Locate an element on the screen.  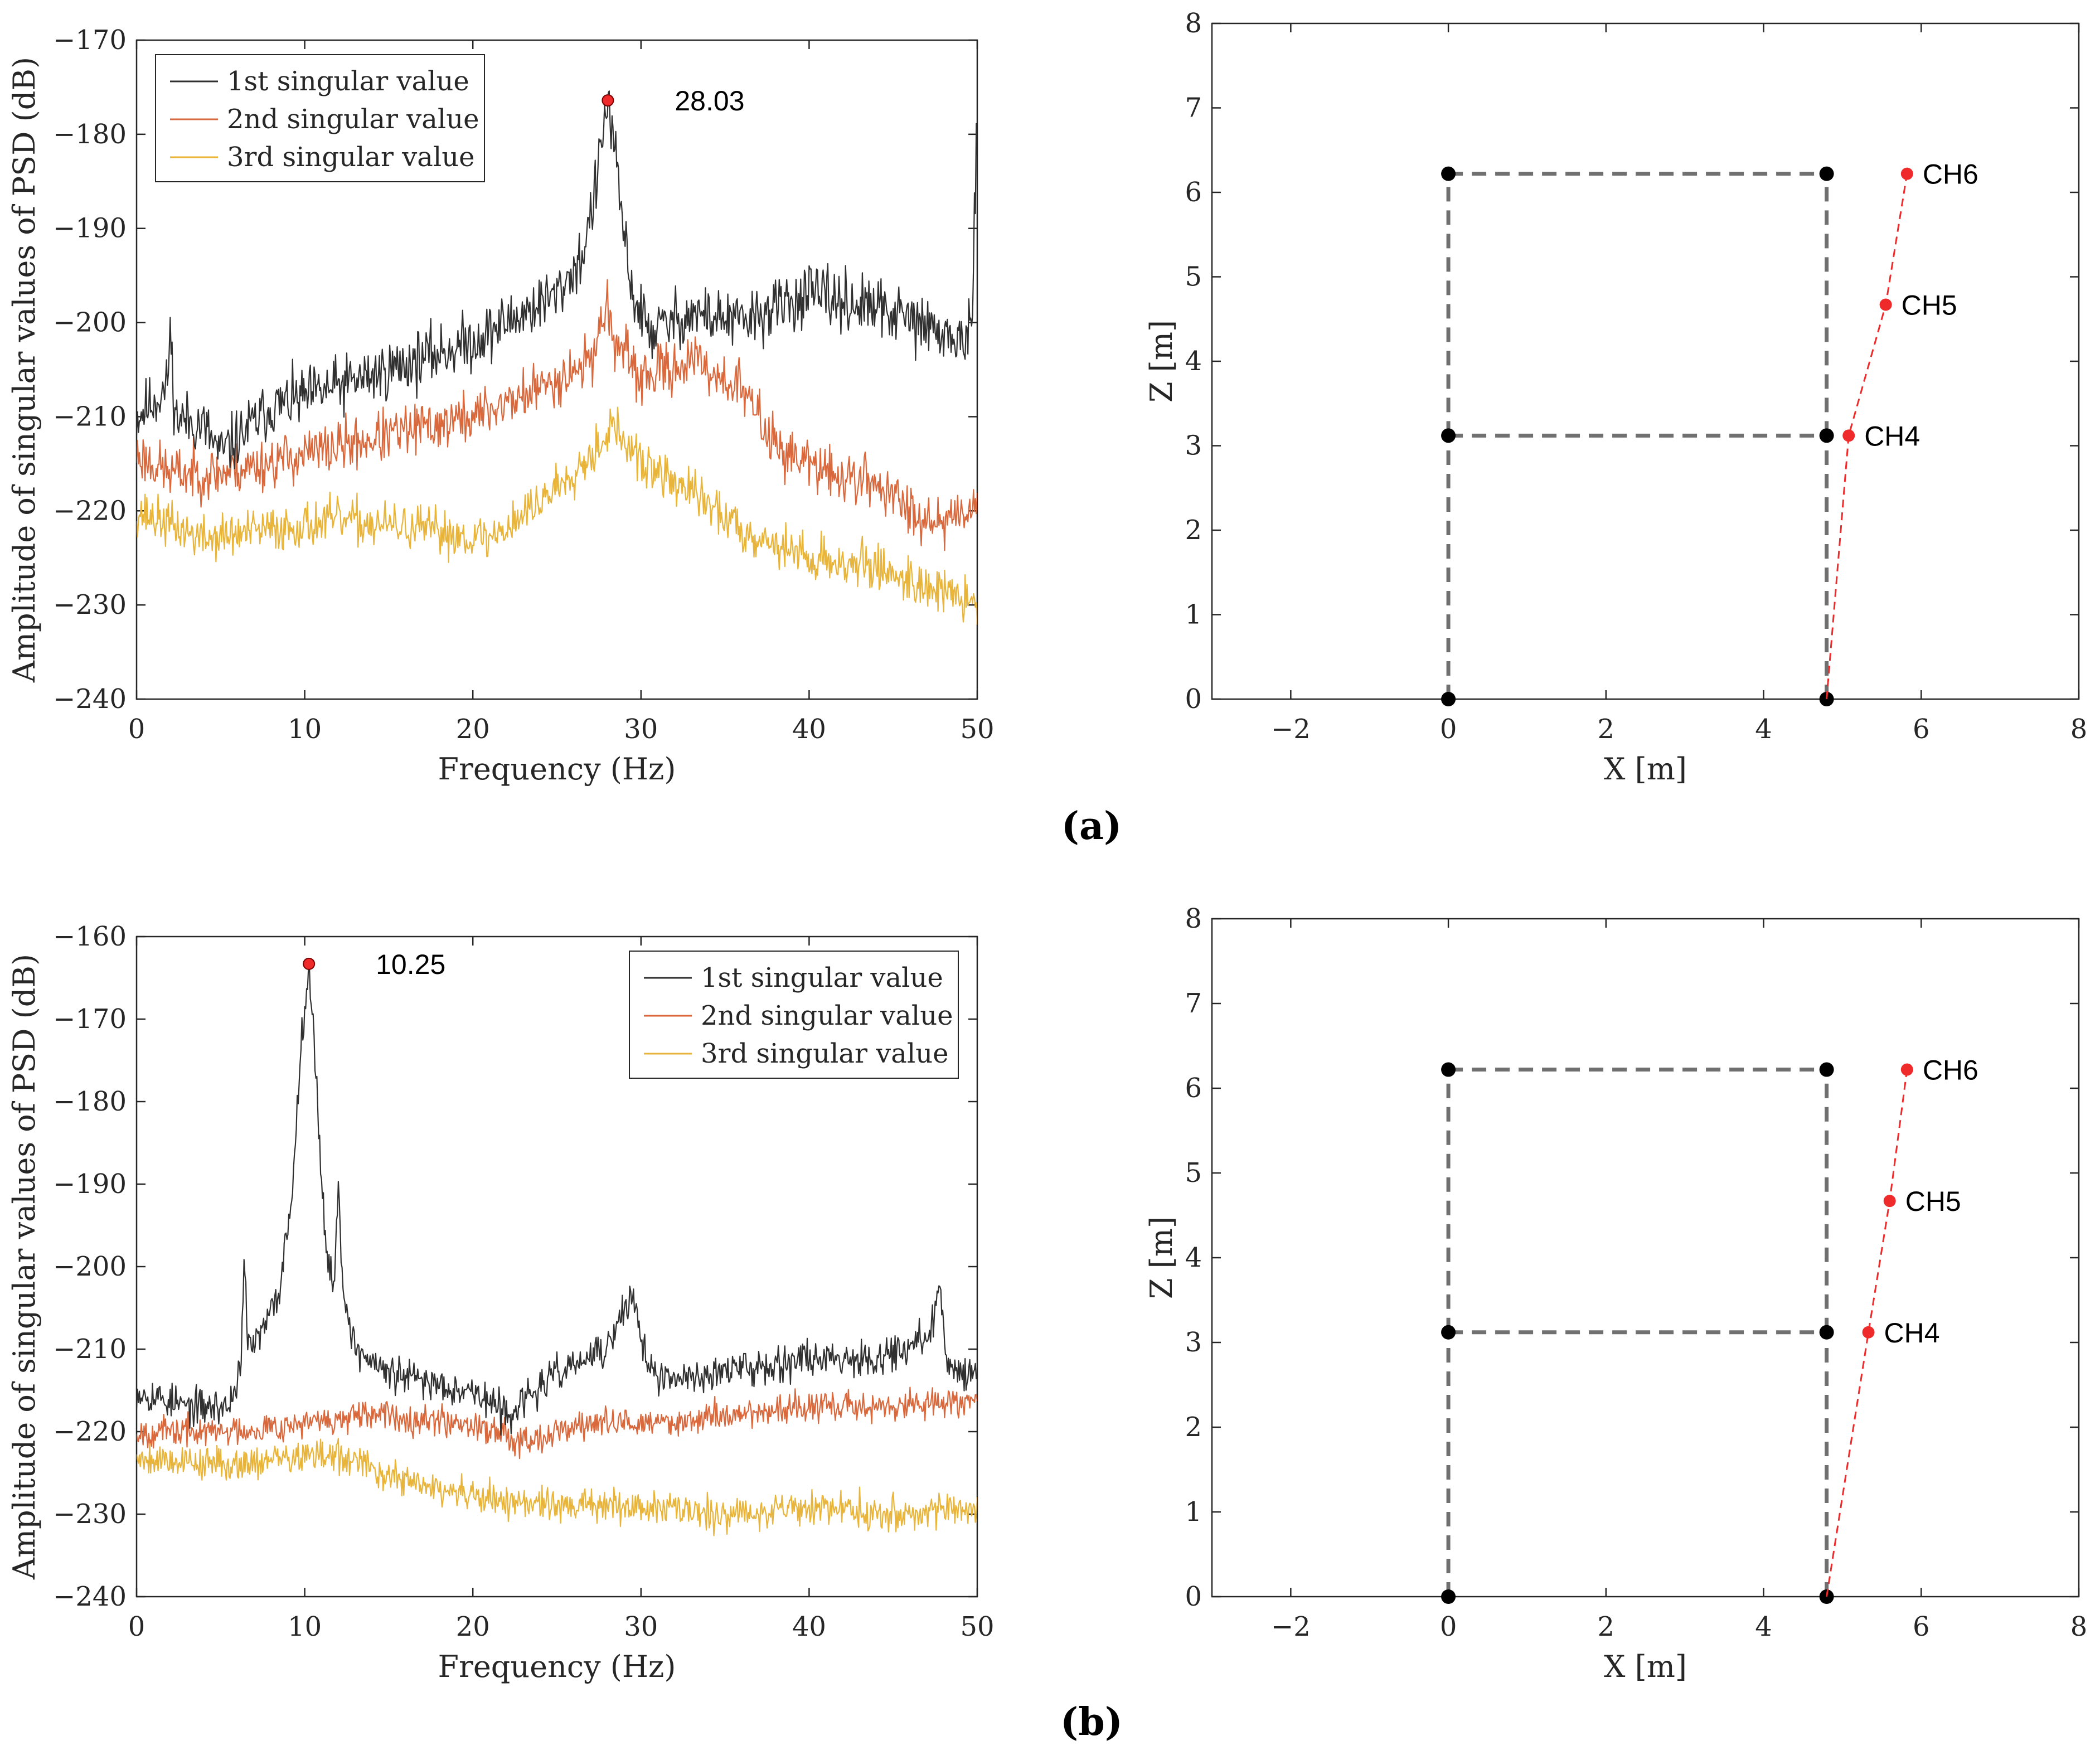
panel-b-channel-label-ch5: CH5 is located at coordinates (1933, 1201).